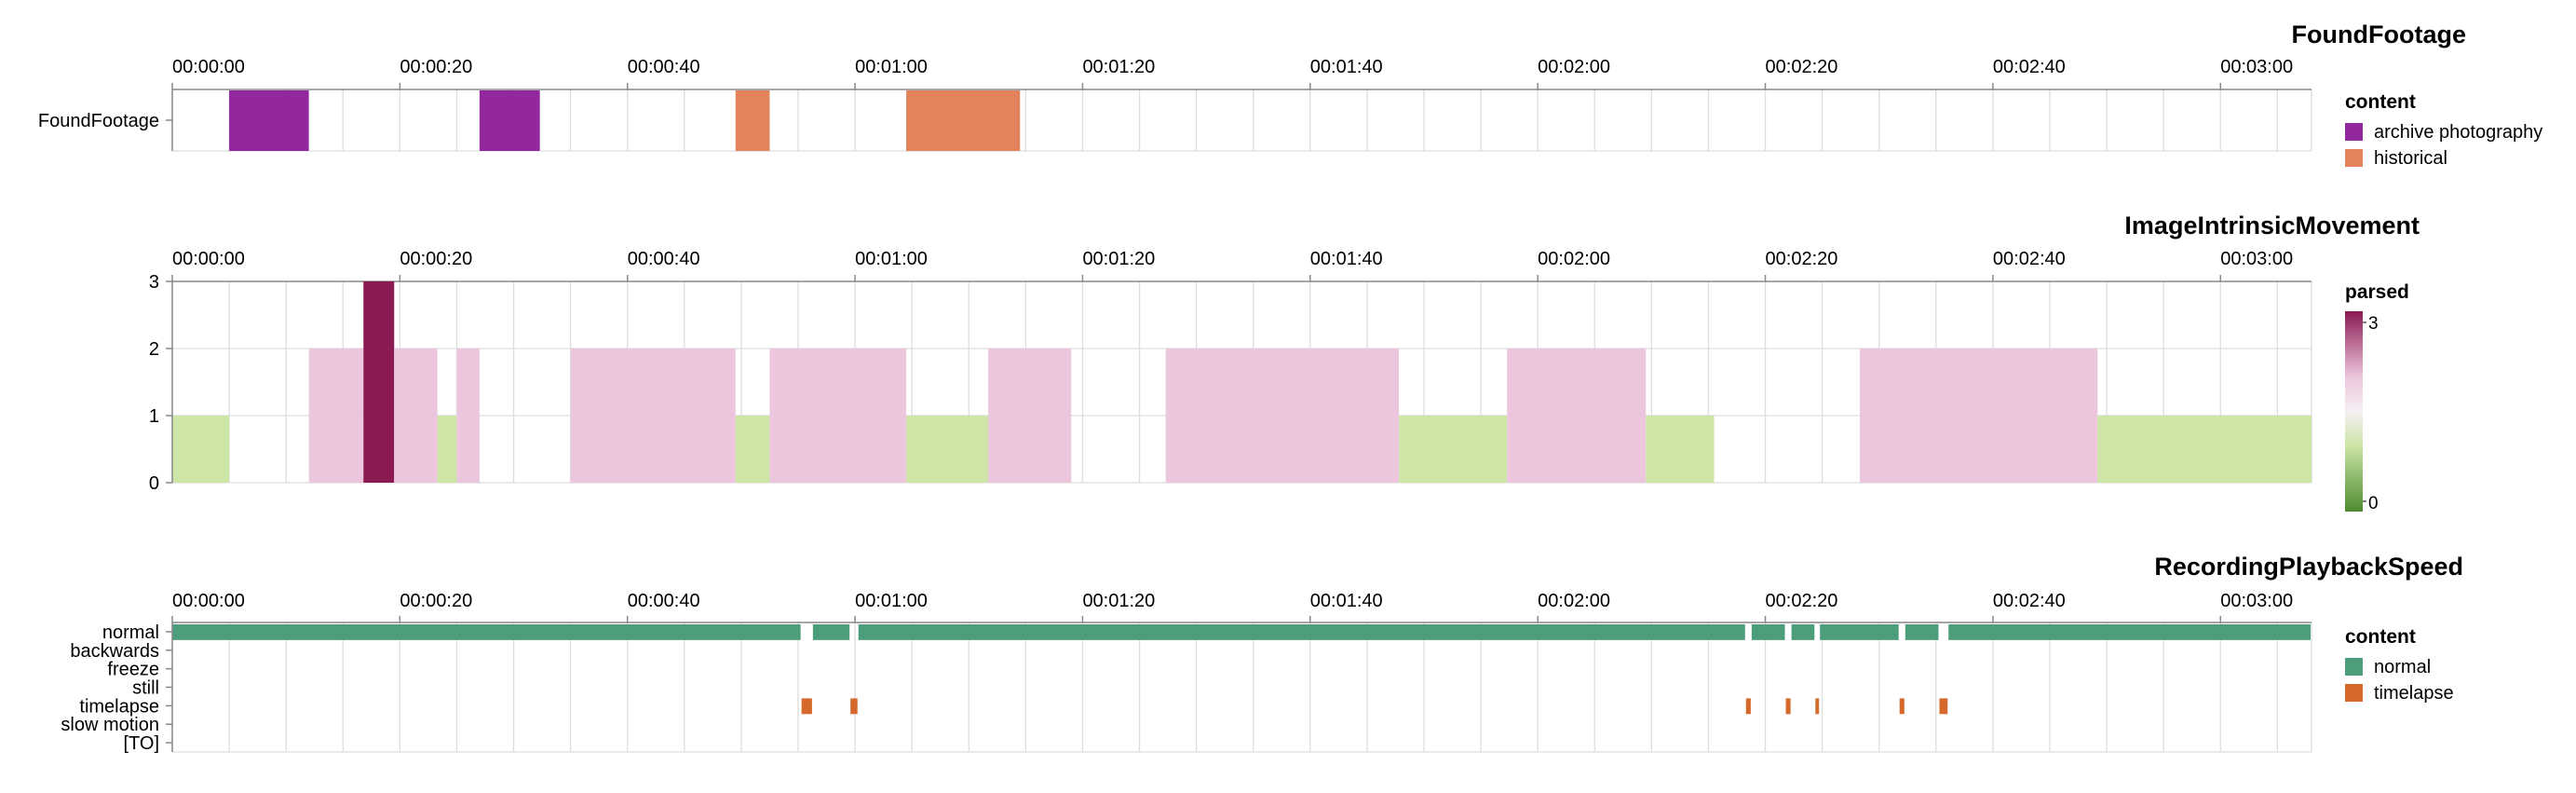 This screenshot has width=2576, height=793. Describe the element at coordinates (2458, 132) in the screenshot. I see `found-footage-legend-label: archive photography` at that location.